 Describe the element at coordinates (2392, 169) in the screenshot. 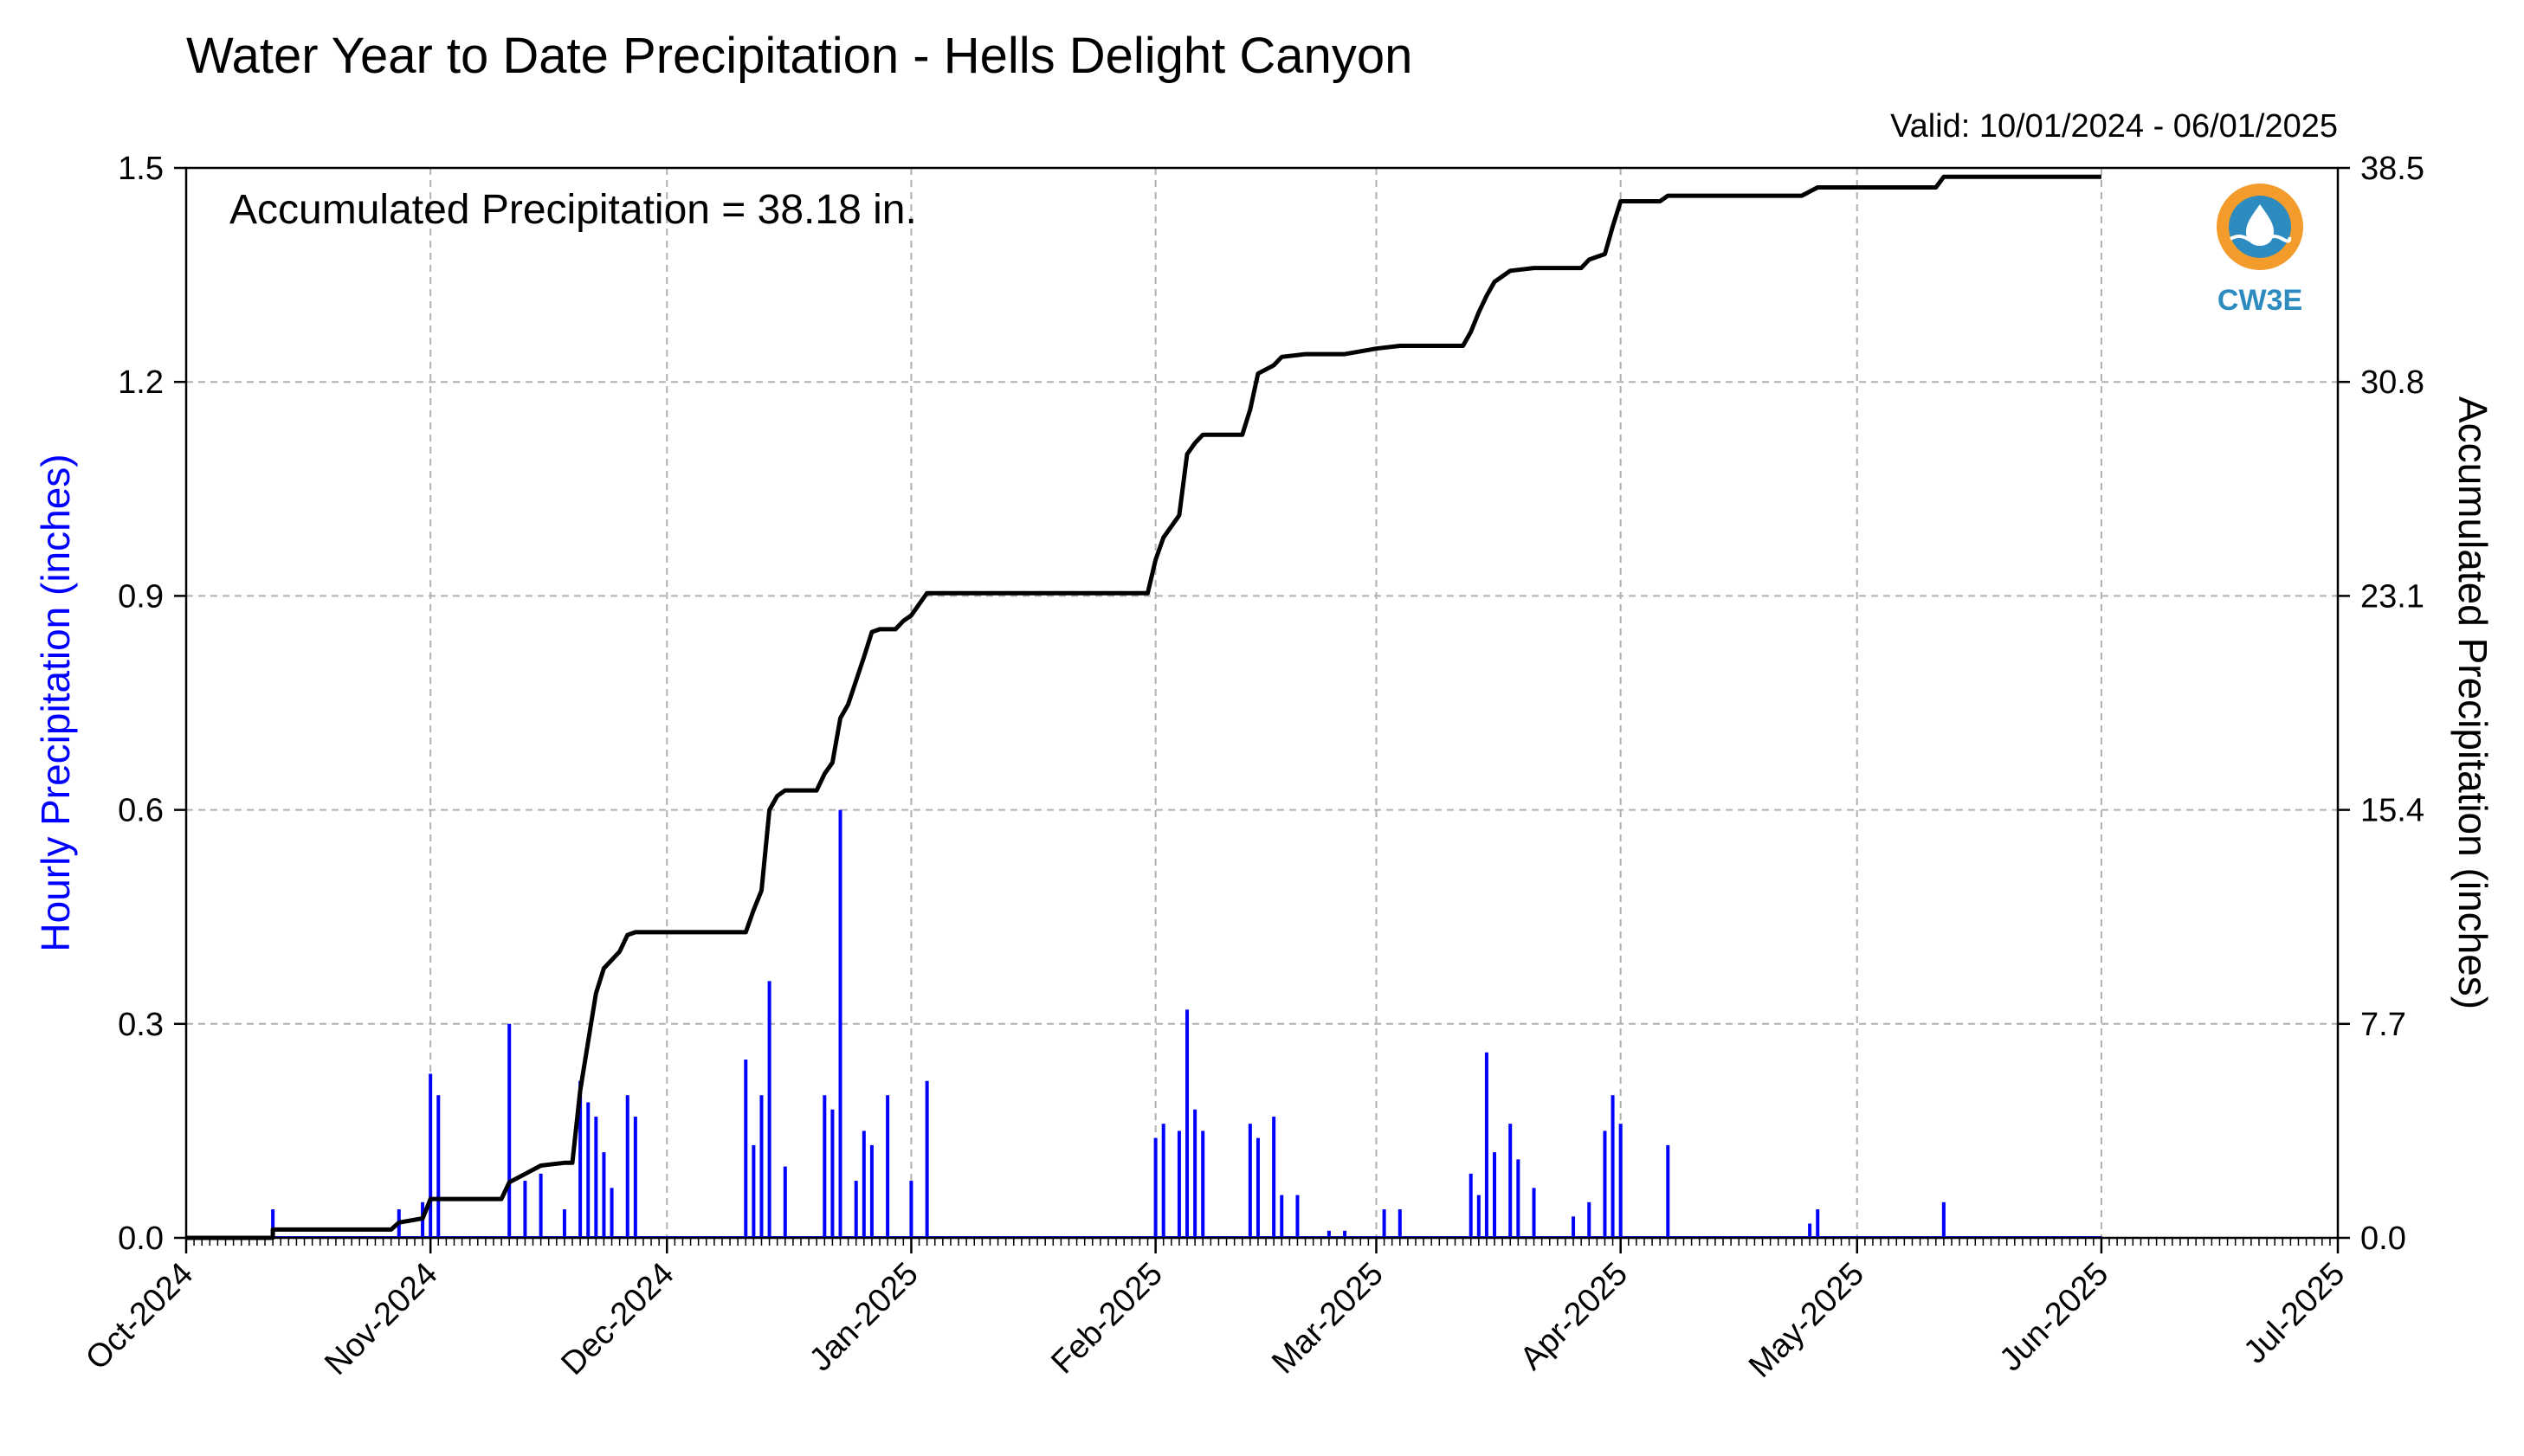

I see `y2-tick-label: 38.5` at that location.